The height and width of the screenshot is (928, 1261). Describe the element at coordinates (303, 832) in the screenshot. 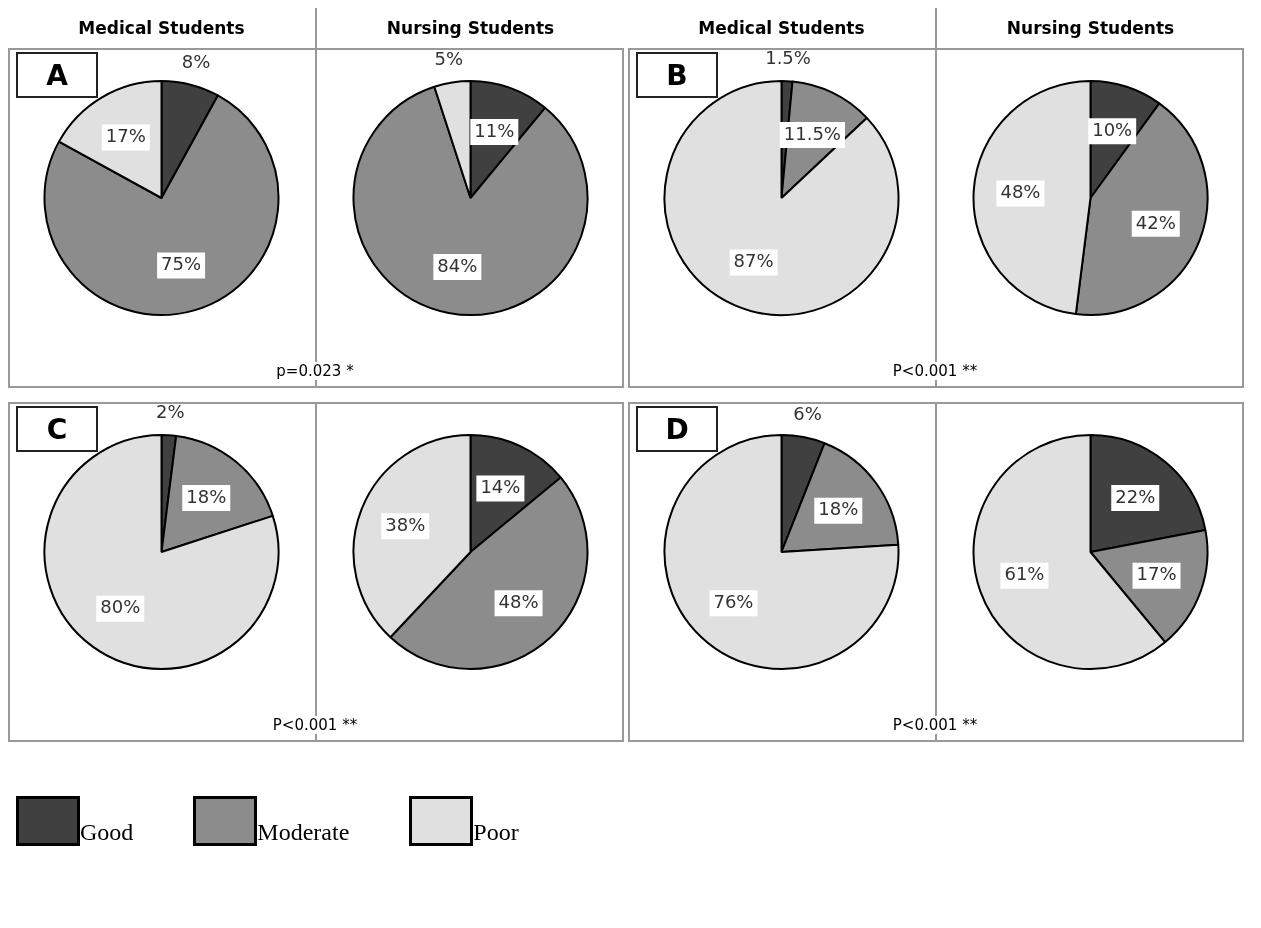

I see `legend-label: Moderate` at that location.